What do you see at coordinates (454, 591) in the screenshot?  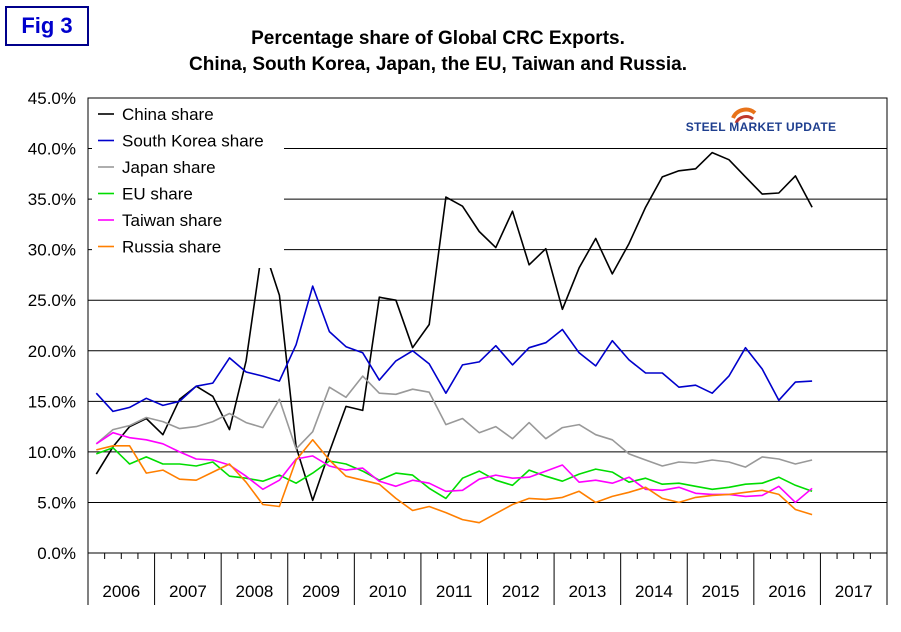 I see `x-tick-label: 2011` at bounding box center [454, 591].